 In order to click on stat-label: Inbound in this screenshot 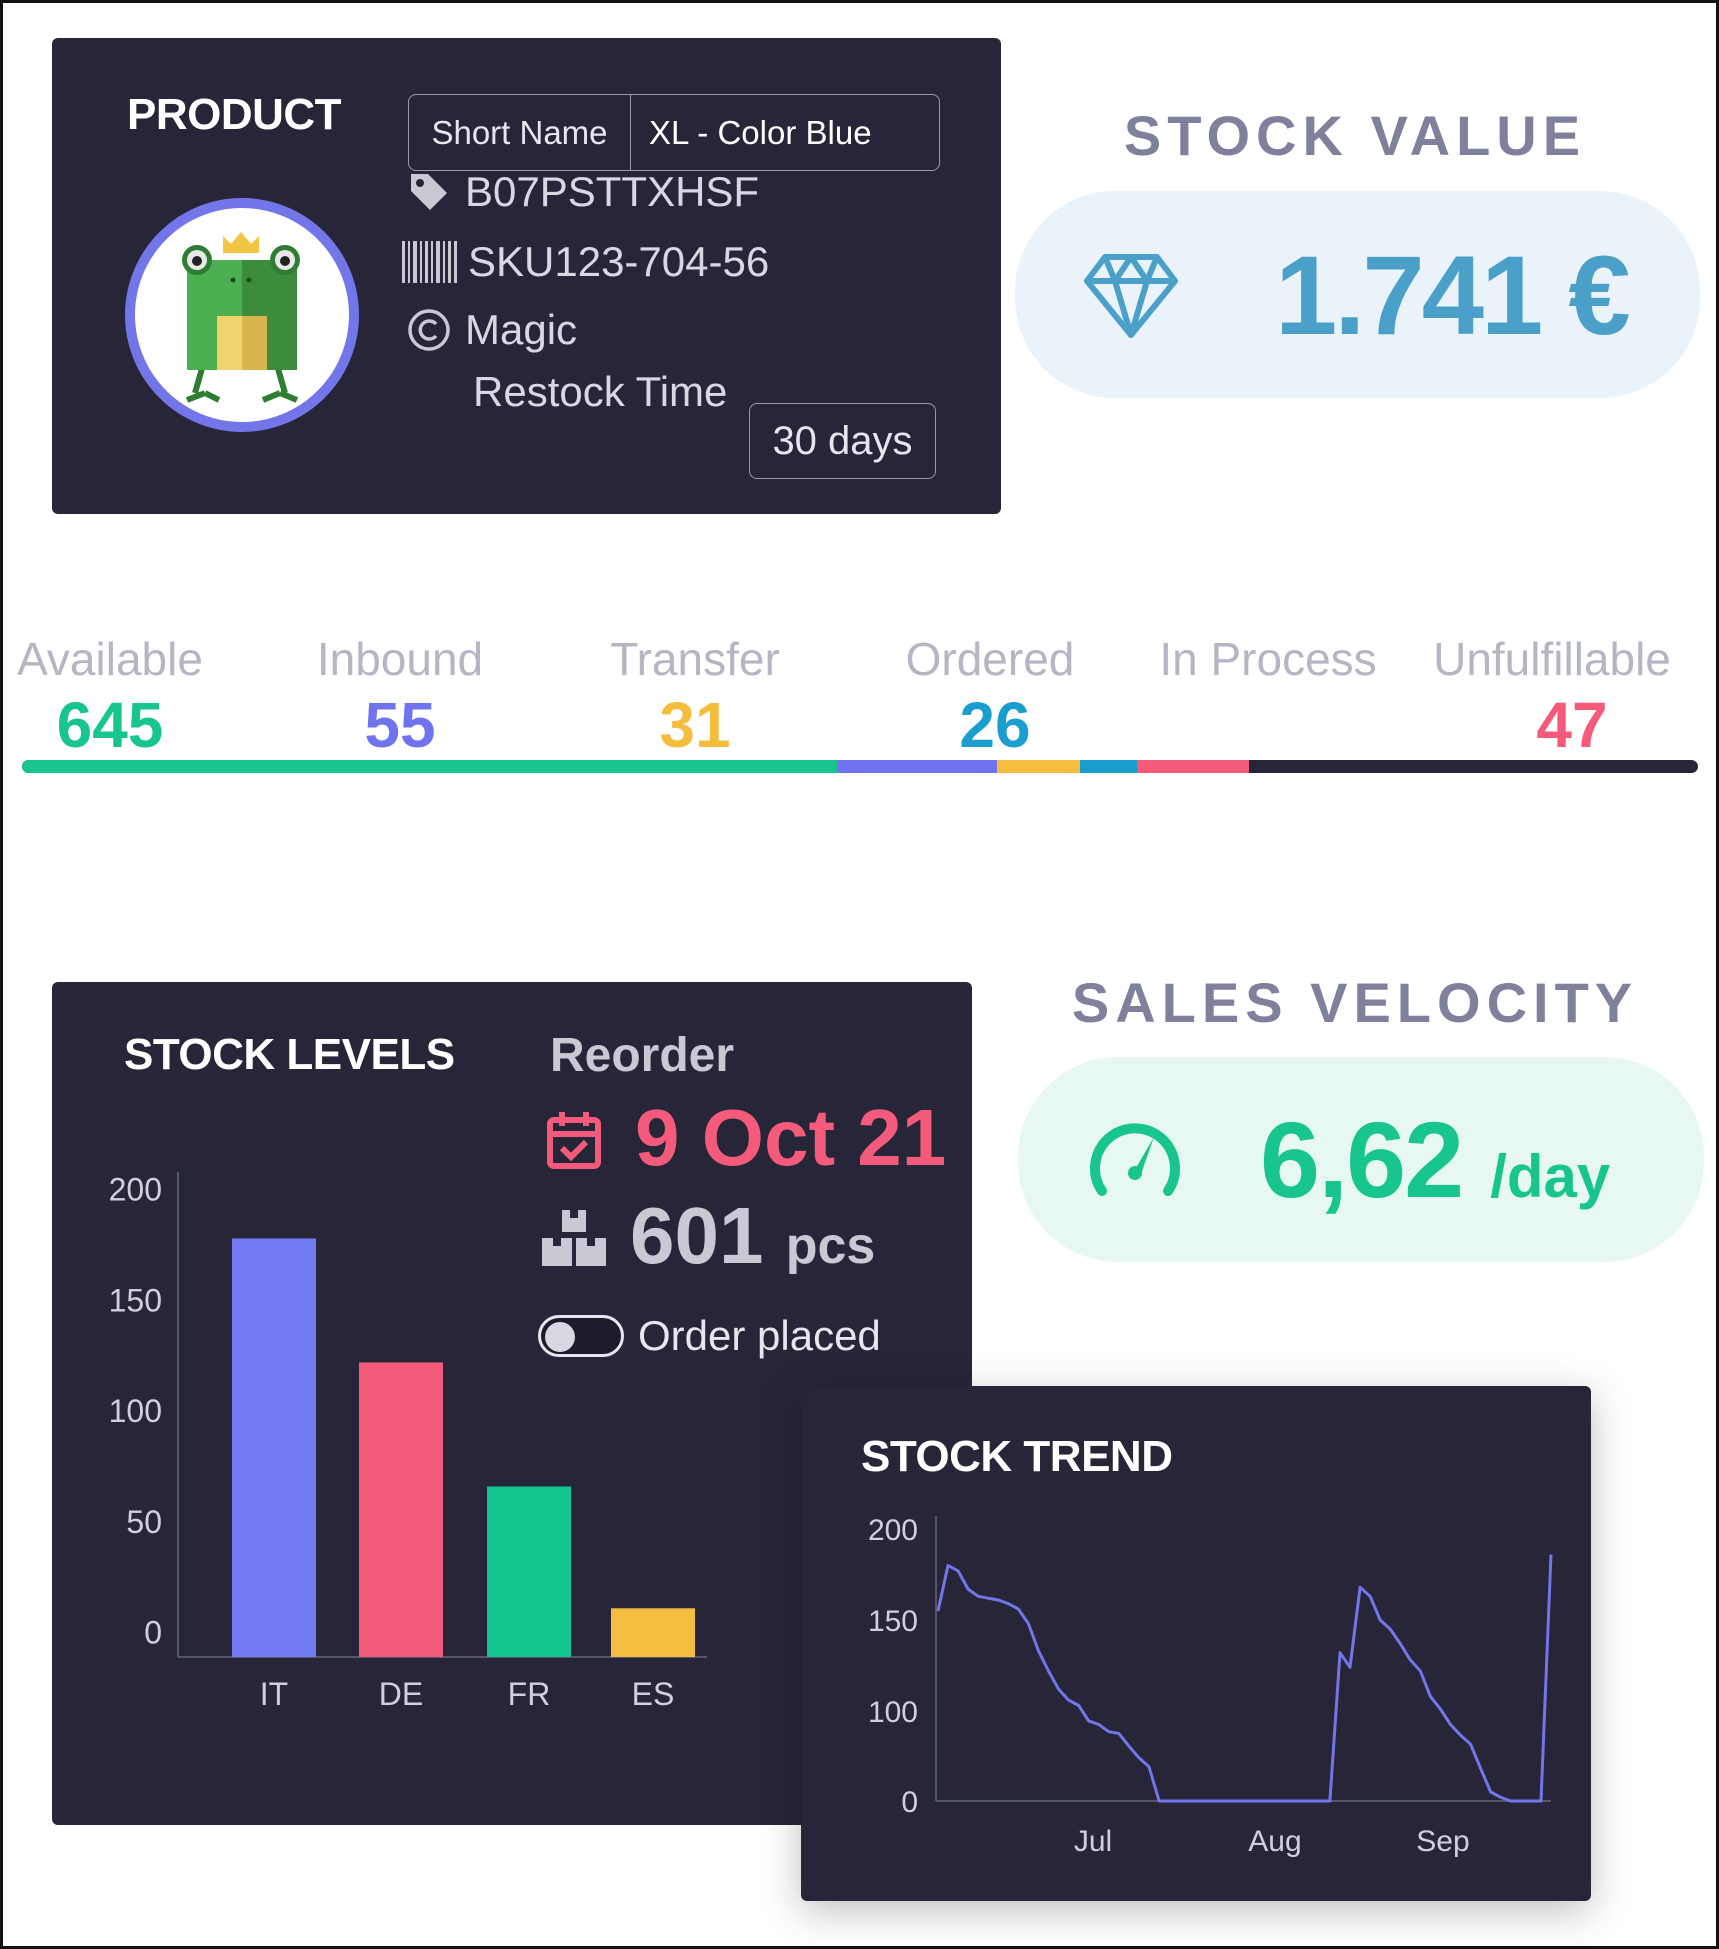, I will do `click(400, 659)`.